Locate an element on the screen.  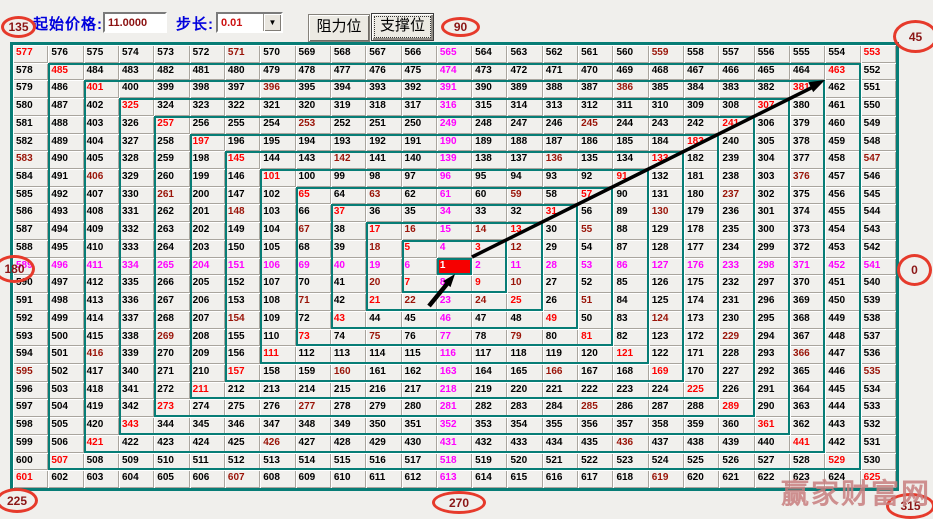
gann-cell-221: 221 is located at coordinates (560, 390).